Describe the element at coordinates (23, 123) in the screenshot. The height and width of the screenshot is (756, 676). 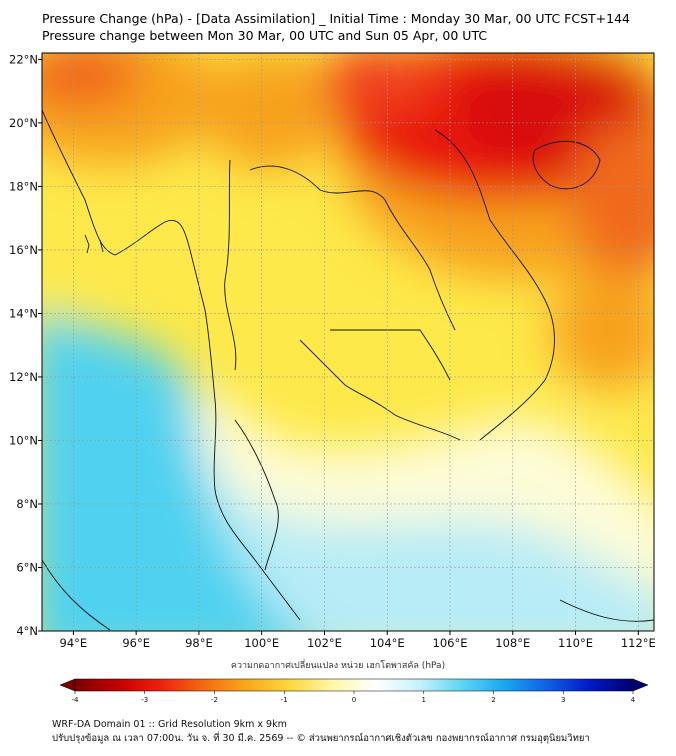
I see `lat-tick-label: 20°N` at that location.